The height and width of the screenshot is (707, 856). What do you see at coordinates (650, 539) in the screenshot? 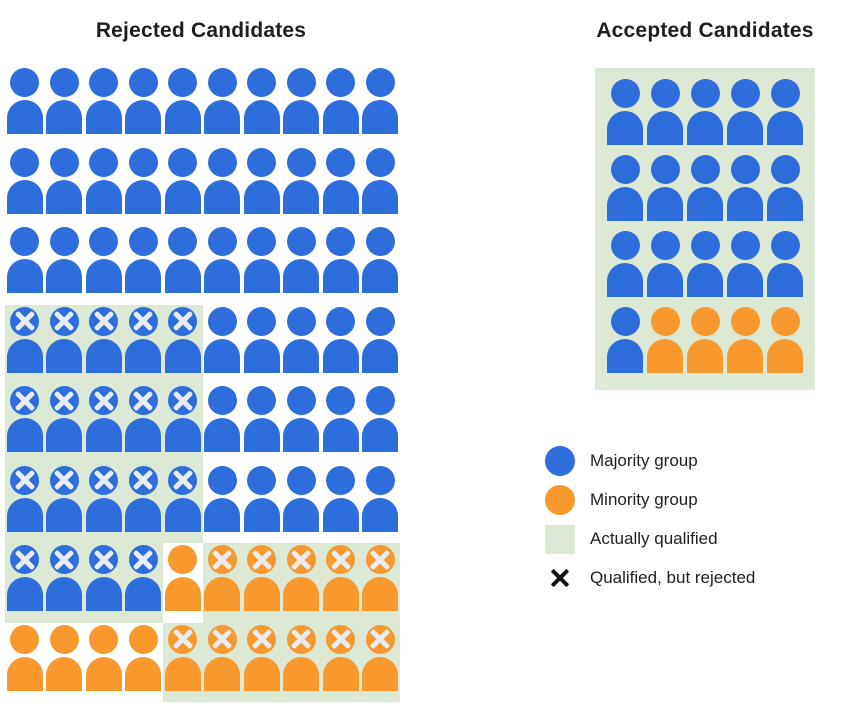
I see `legend-item-qualified: Actually qualified` at bounding box center [650, 539].